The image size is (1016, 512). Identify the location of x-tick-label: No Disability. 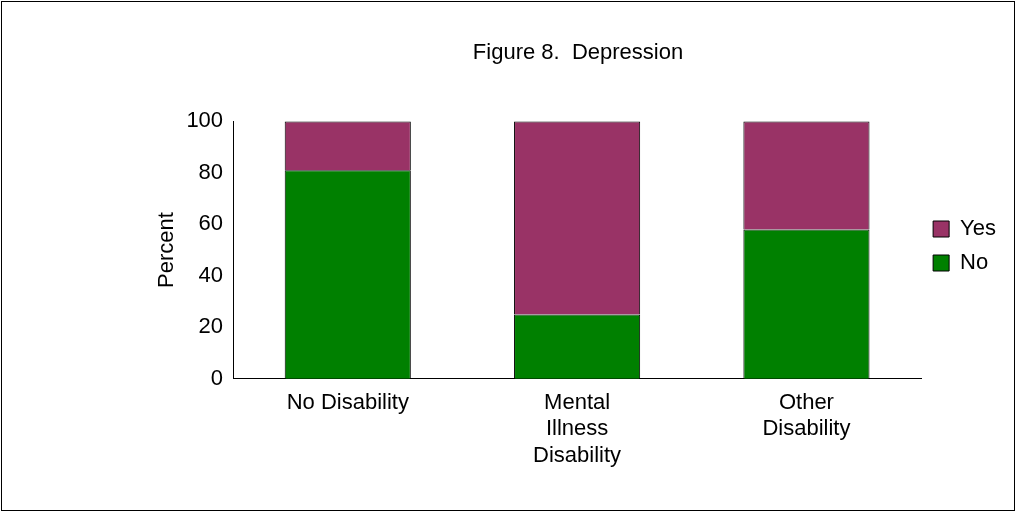
(347, 402).